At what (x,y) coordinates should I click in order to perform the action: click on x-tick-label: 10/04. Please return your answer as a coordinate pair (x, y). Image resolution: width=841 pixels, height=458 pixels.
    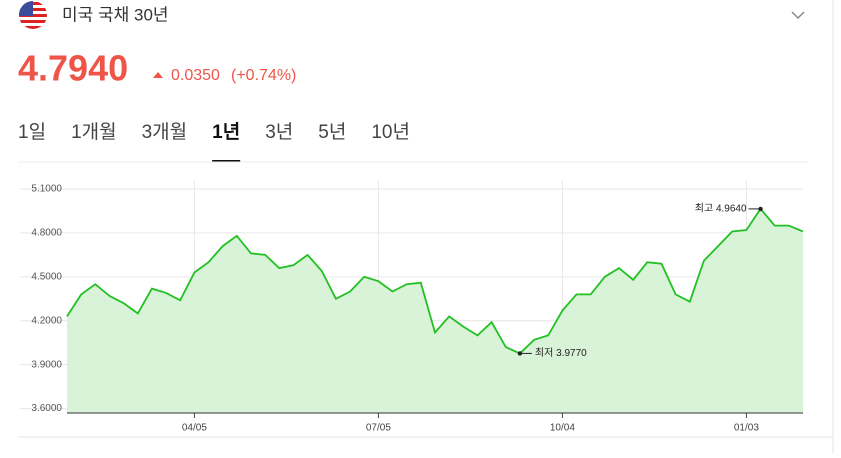
    Looking at the image, I should click on (562, 428).